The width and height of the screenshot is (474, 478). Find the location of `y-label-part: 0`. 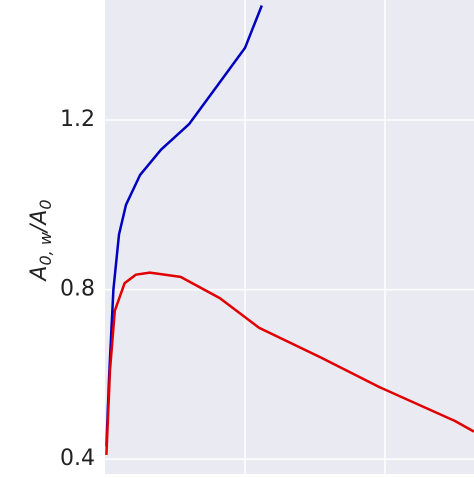

y-label-part: 0 is located at coordinates (45, 204).